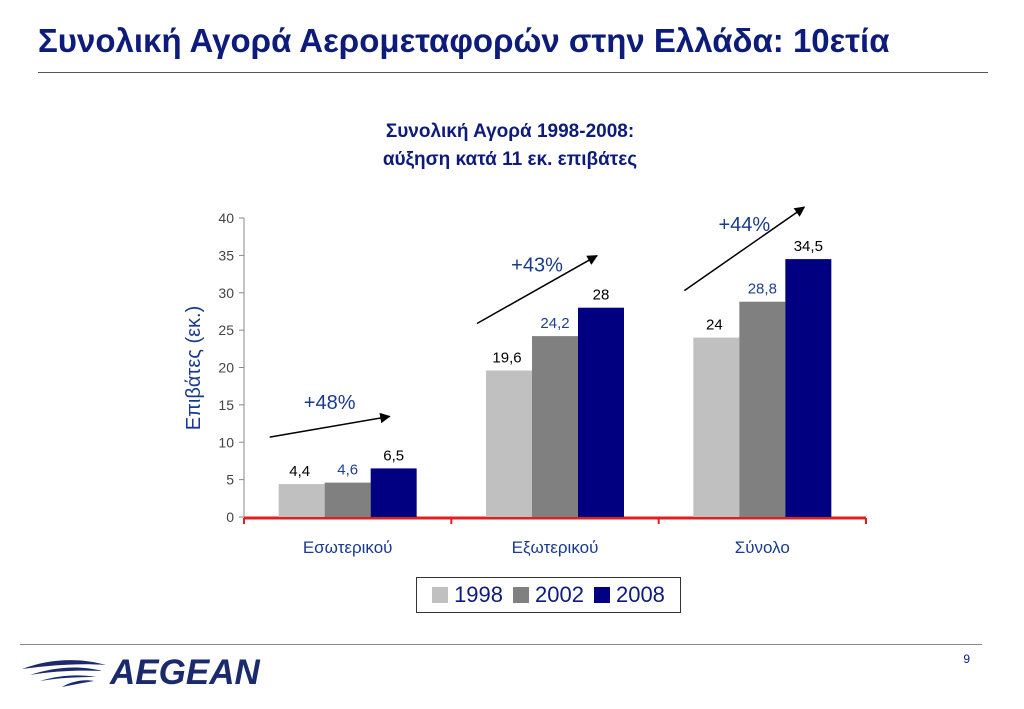 Image resolution: width=1024 pixels, height=709 pixels. I want to click on growth-label: +48%, so click(330, 403).